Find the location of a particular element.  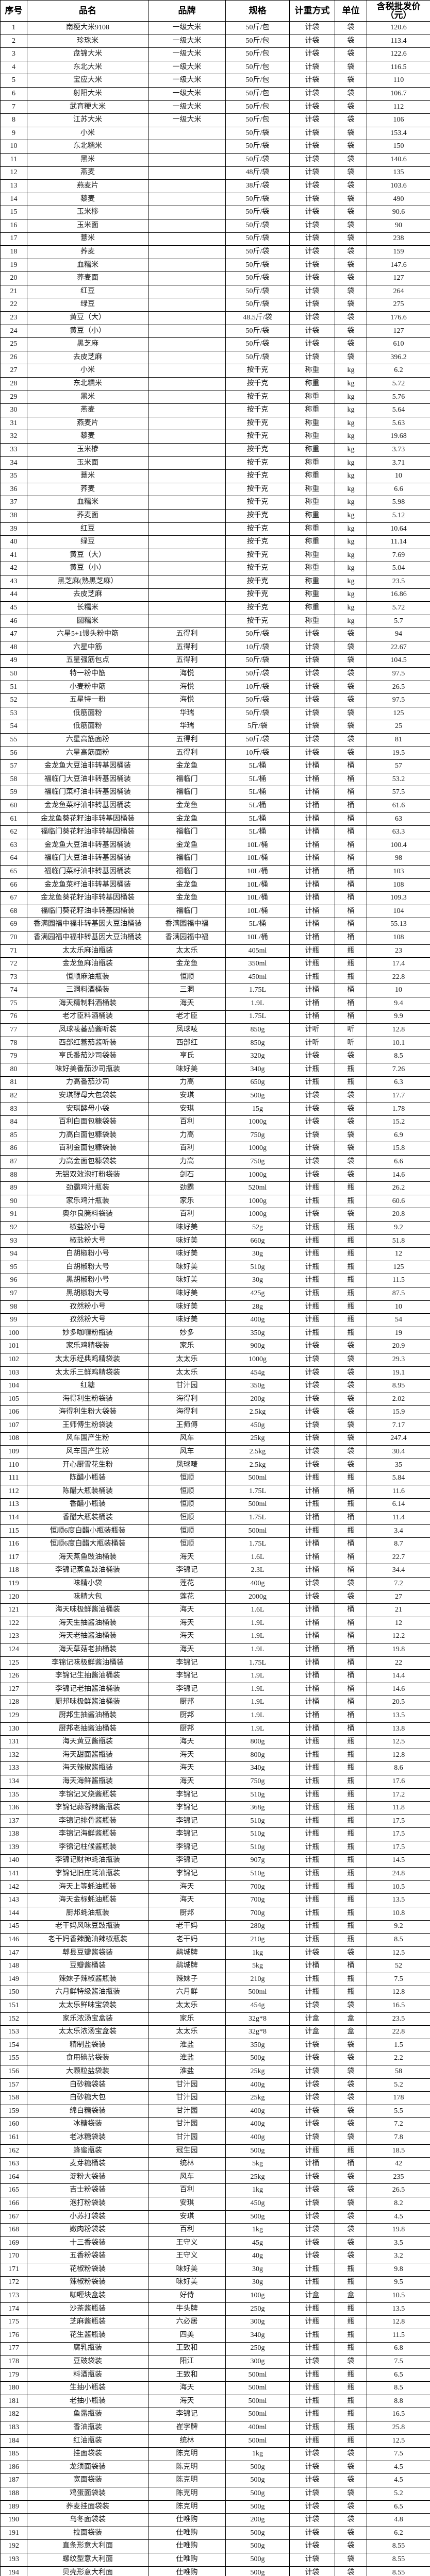

row-price: 51.8 is located at coordinates (399, 1241).